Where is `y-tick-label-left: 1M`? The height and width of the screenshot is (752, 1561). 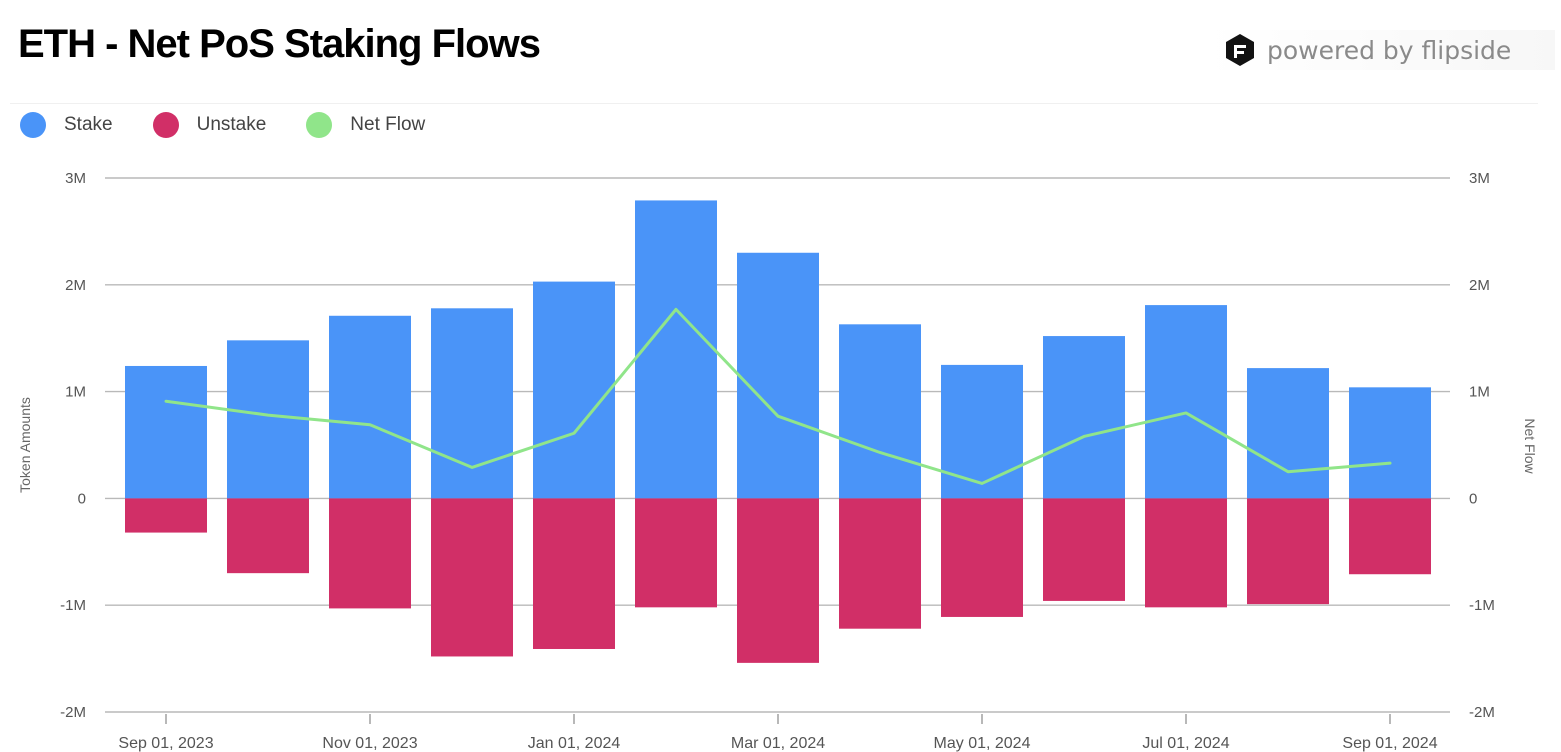 y-tick-label-left: 1M is located at coordinates (75, 392).